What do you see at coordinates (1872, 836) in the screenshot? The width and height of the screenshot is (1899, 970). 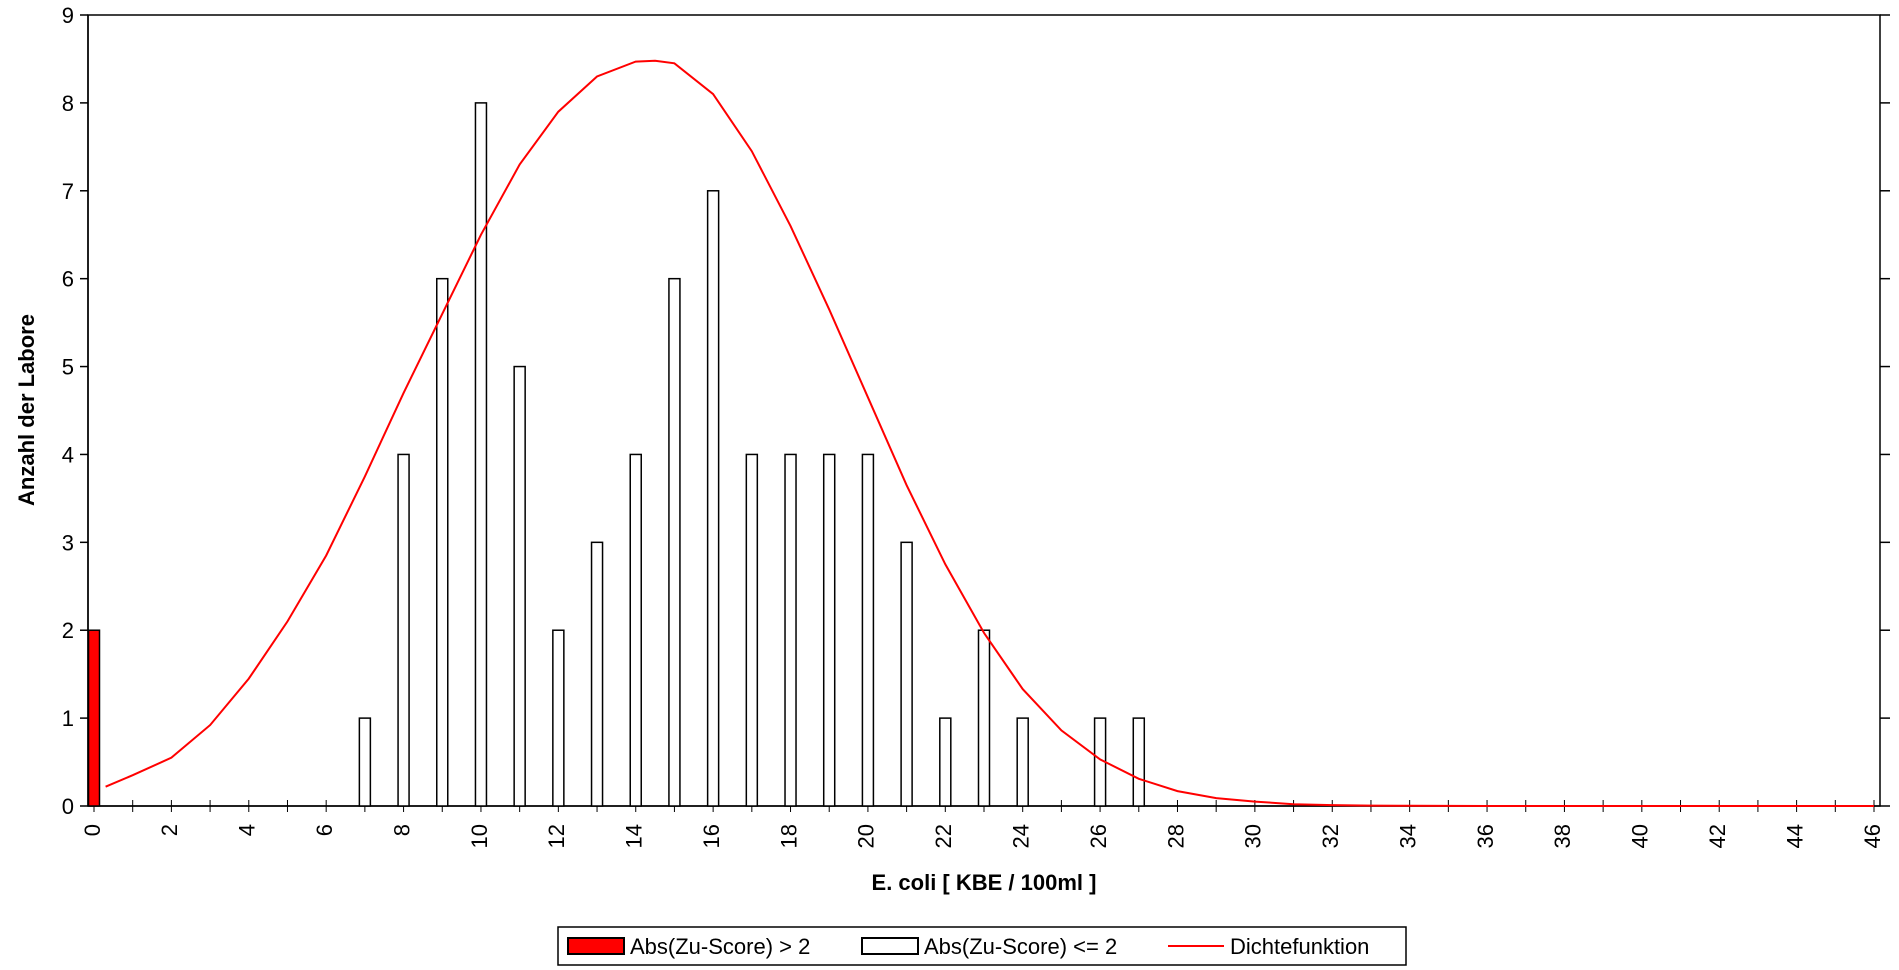 I see `x-tick-label: 46` at bounding box center [1872, 836].